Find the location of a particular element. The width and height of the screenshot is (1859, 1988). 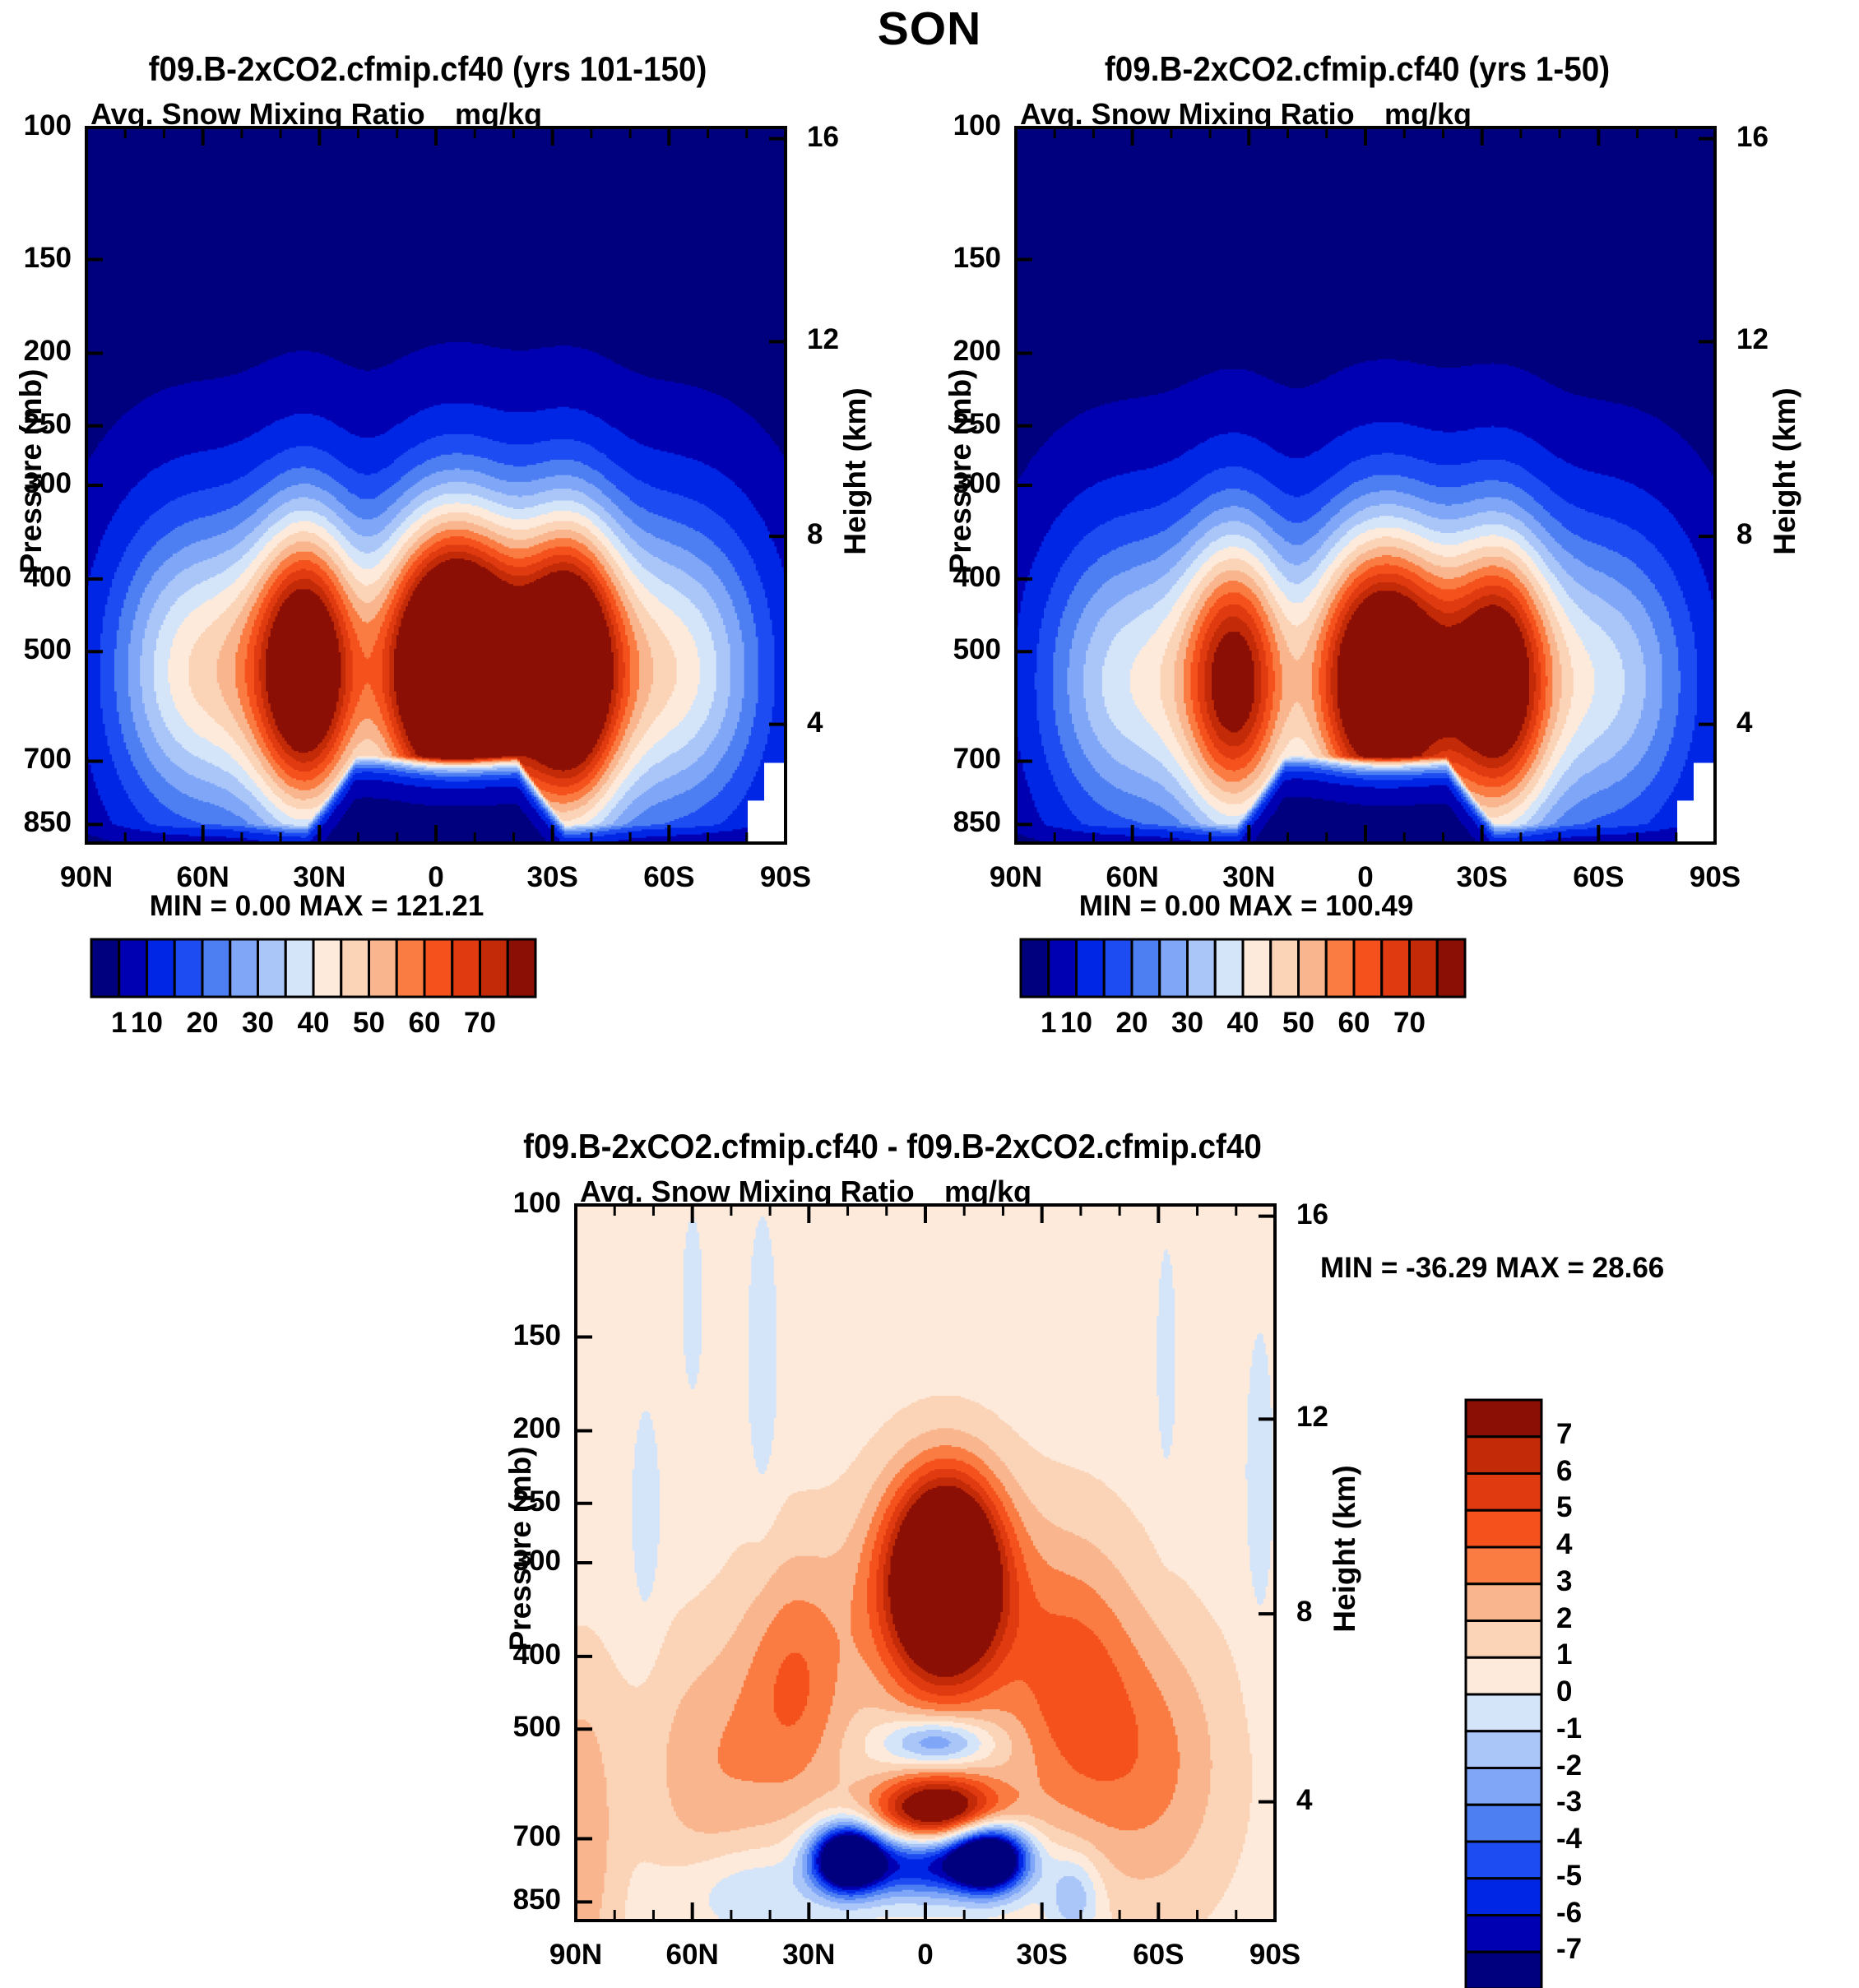

panel-top-right-plot is located at coordinates (1365, 485).